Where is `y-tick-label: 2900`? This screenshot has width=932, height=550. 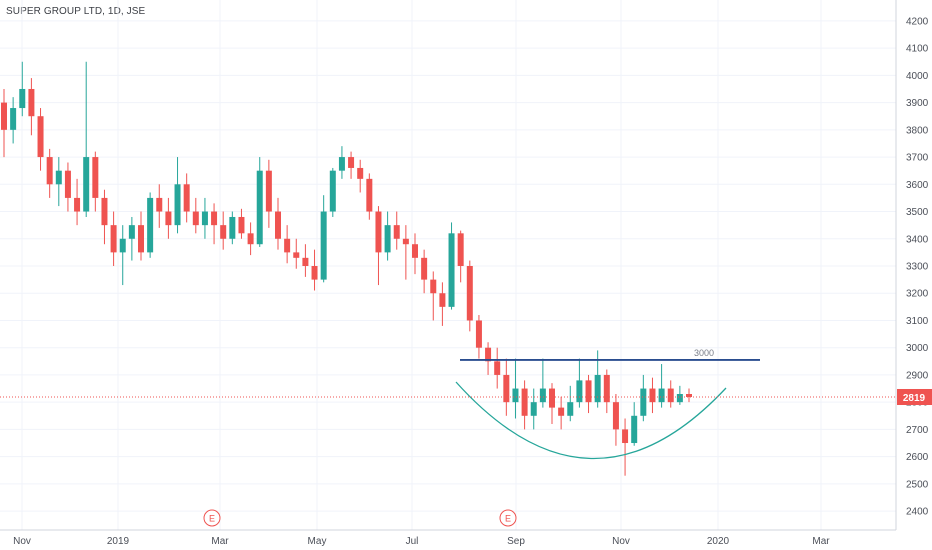 y-tick-label: 2900 is located at coordinates (917, 375).